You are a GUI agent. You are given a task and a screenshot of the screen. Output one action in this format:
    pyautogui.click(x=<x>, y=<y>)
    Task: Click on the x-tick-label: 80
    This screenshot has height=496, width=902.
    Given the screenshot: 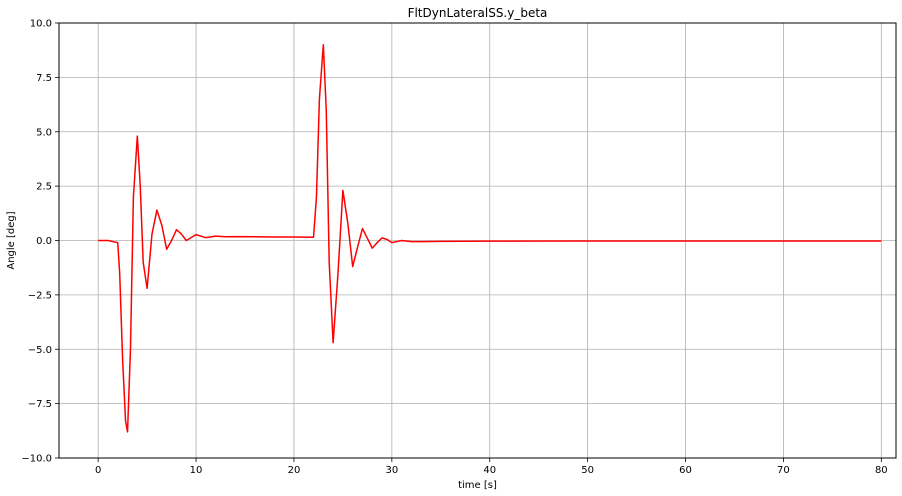 What is the action you would take?
    pyautogui.click(x=881, y=470)
    